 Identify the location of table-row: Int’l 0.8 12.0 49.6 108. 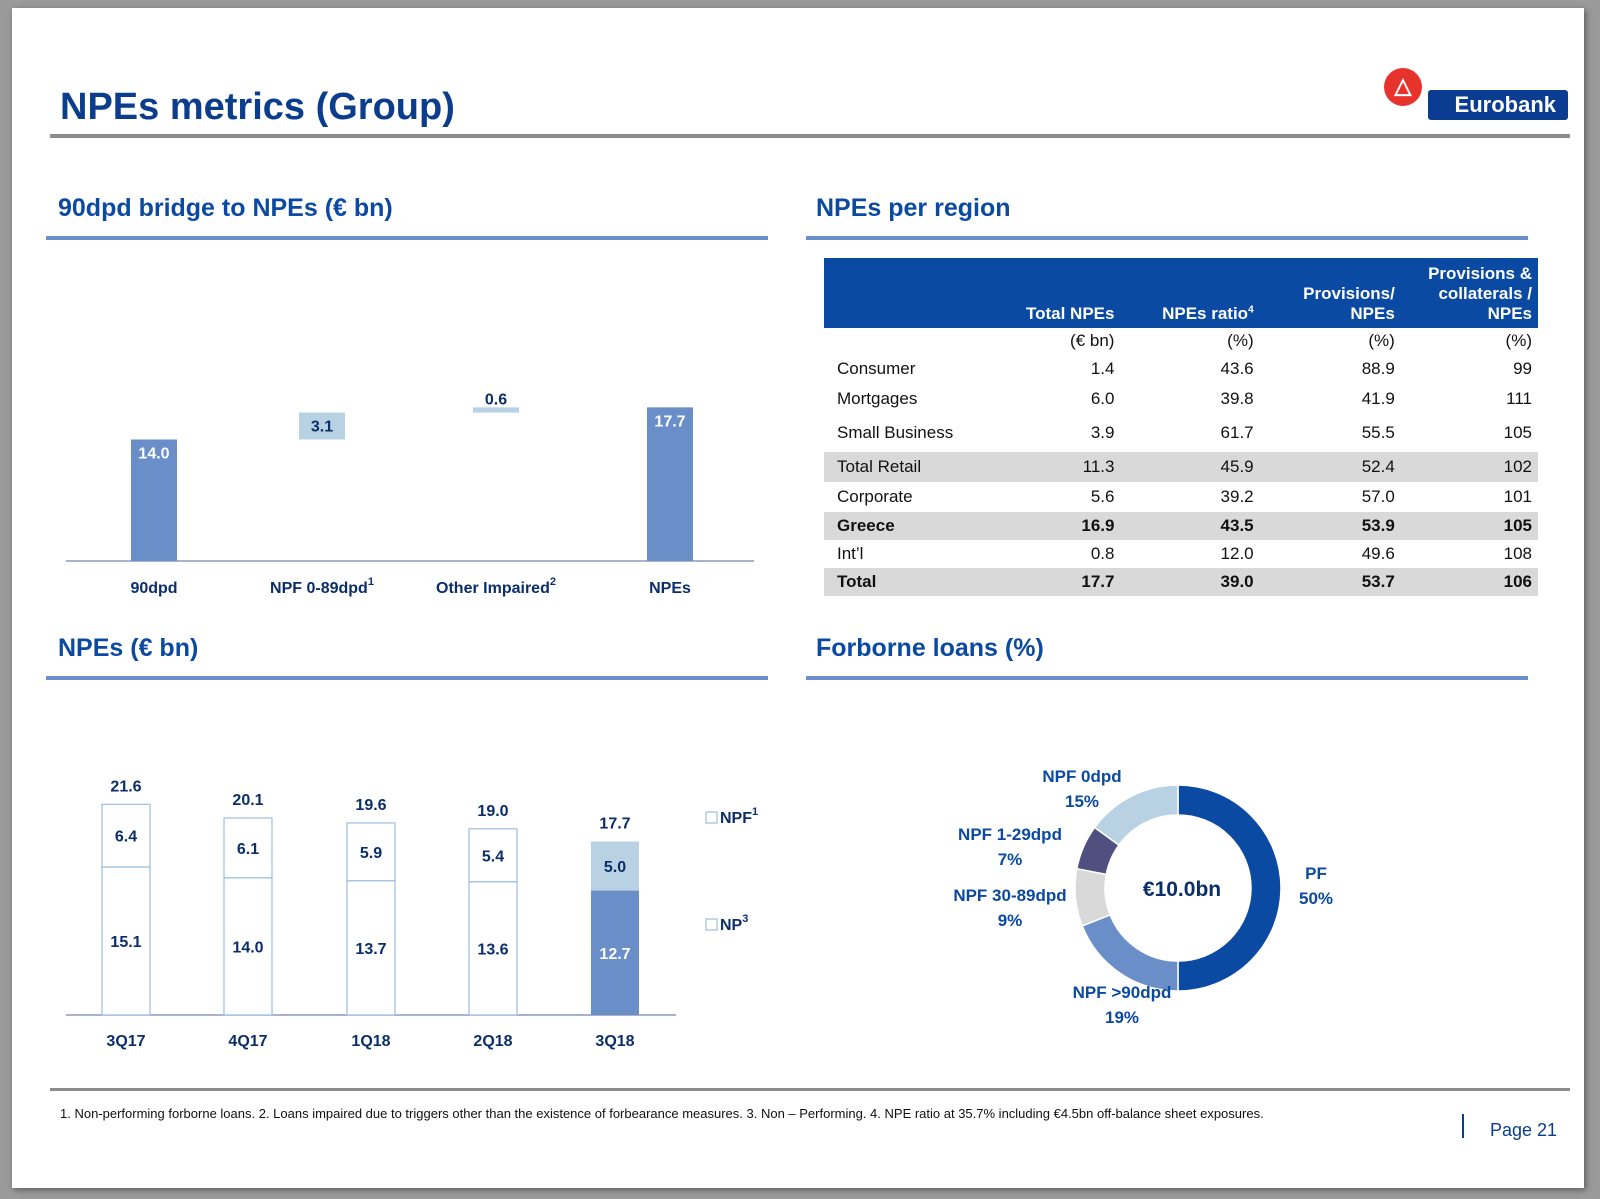
(1181, 554).